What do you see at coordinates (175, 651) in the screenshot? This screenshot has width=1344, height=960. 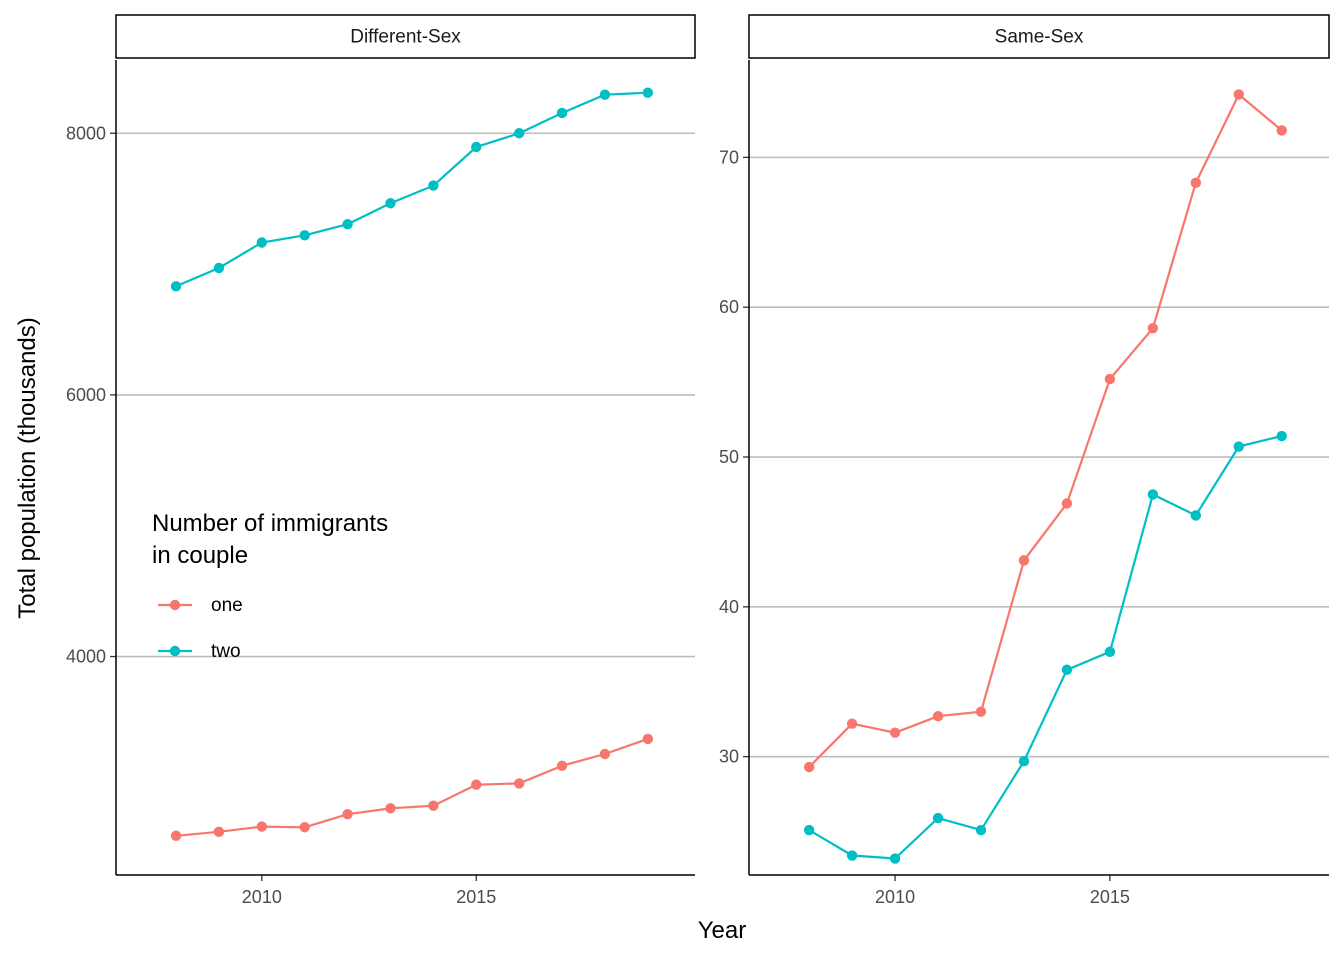 I see `legend-key-point-two` at bounding box center [175, 651].